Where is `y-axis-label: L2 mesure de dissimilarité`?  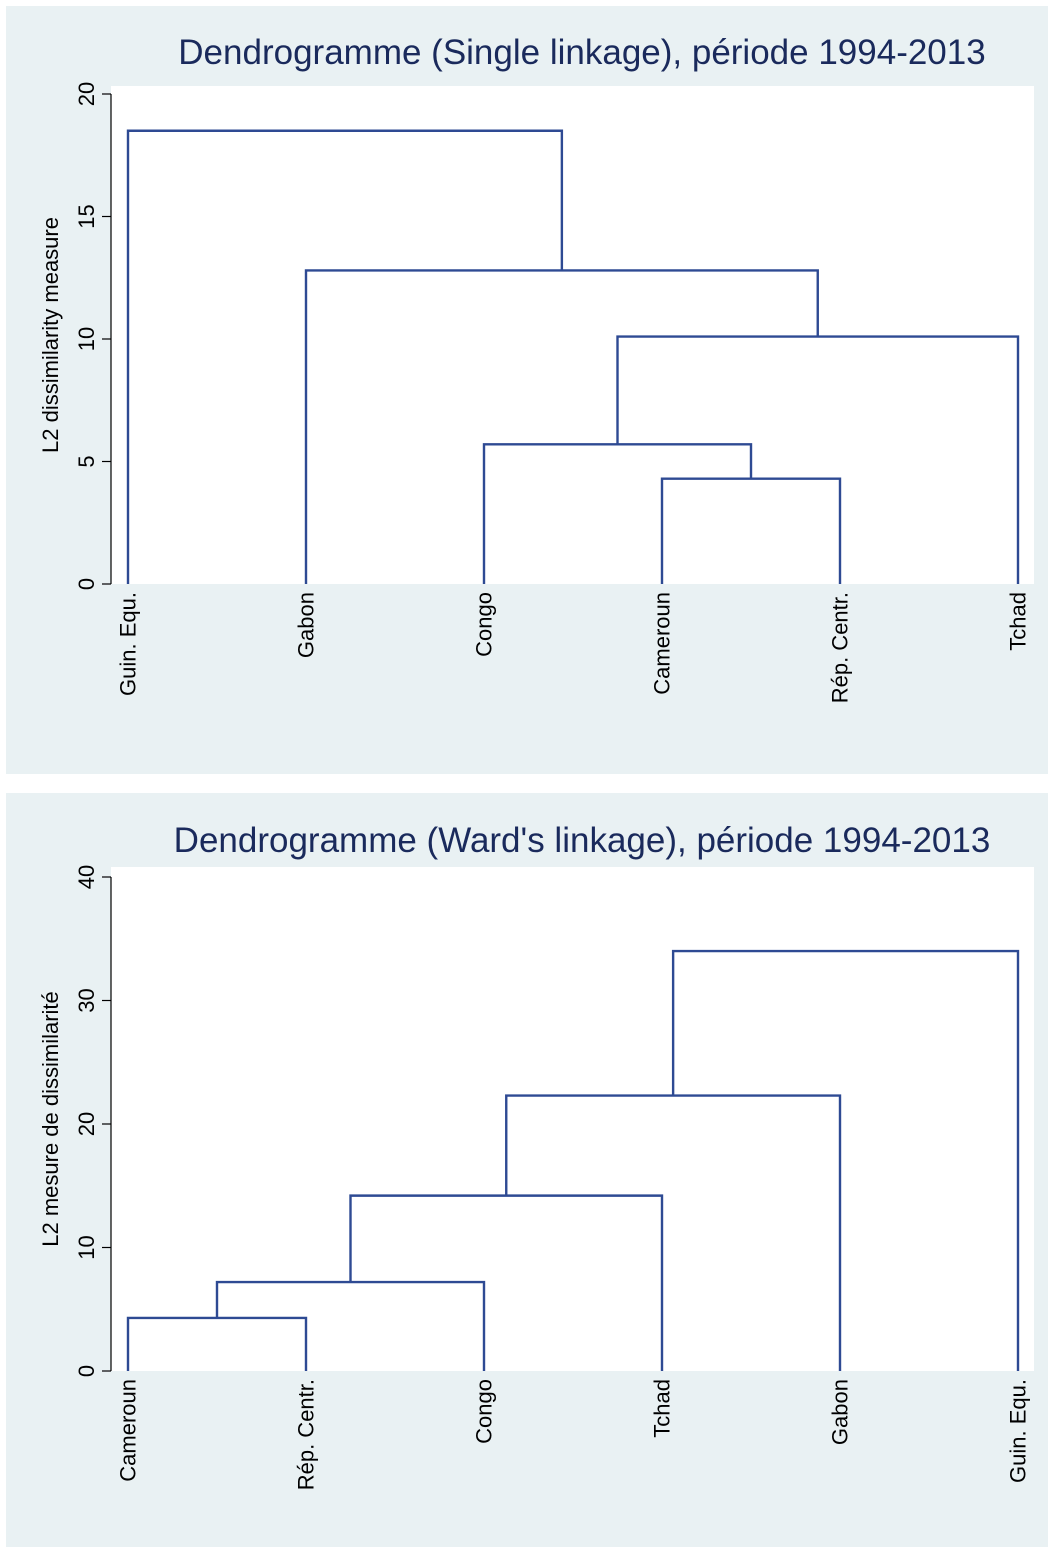 y-axis-label: L2 mesure de dissimilarité is located at coordinates (50, 1119).